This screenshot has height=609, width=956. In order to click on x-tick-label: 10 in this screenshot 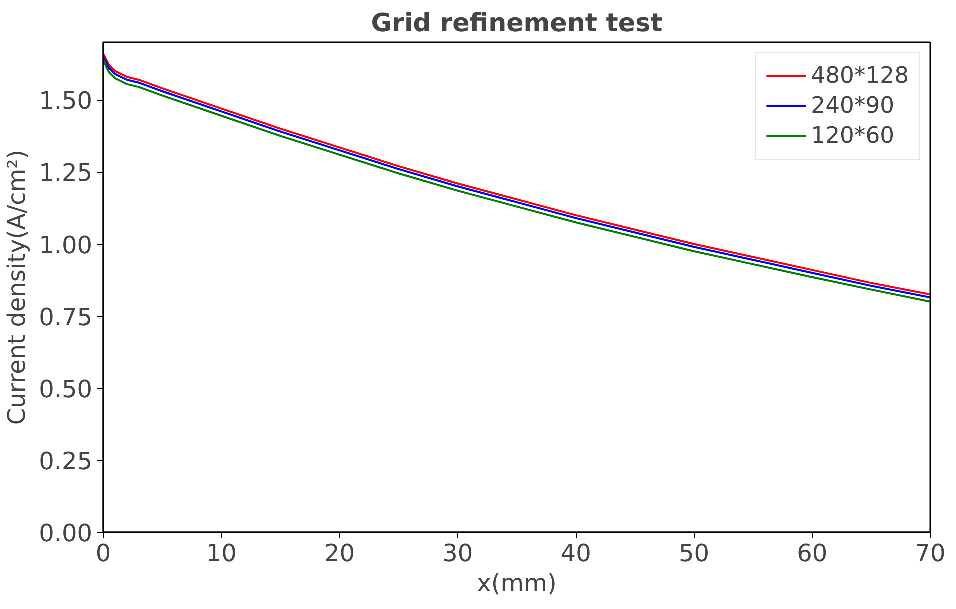, I will do `click(221, 554)`.